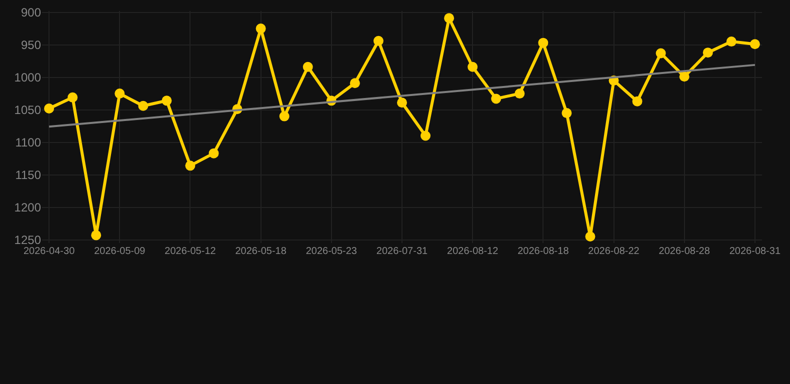 The width and height of the screenshot is (790, 384). I want to click on y-tick-label: 1000, so click(28, 77).